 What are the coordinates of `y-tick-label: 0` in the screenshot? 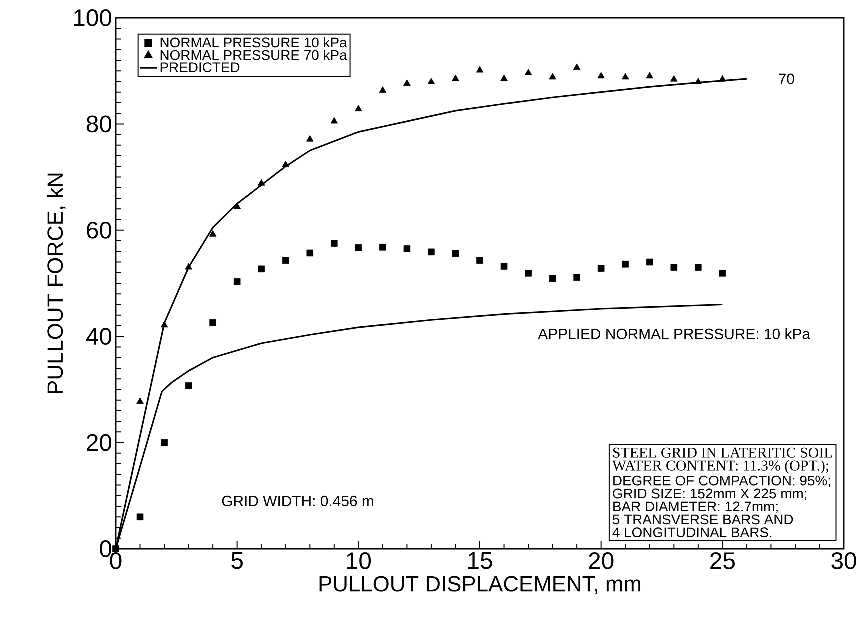 It's located at (106, 549).